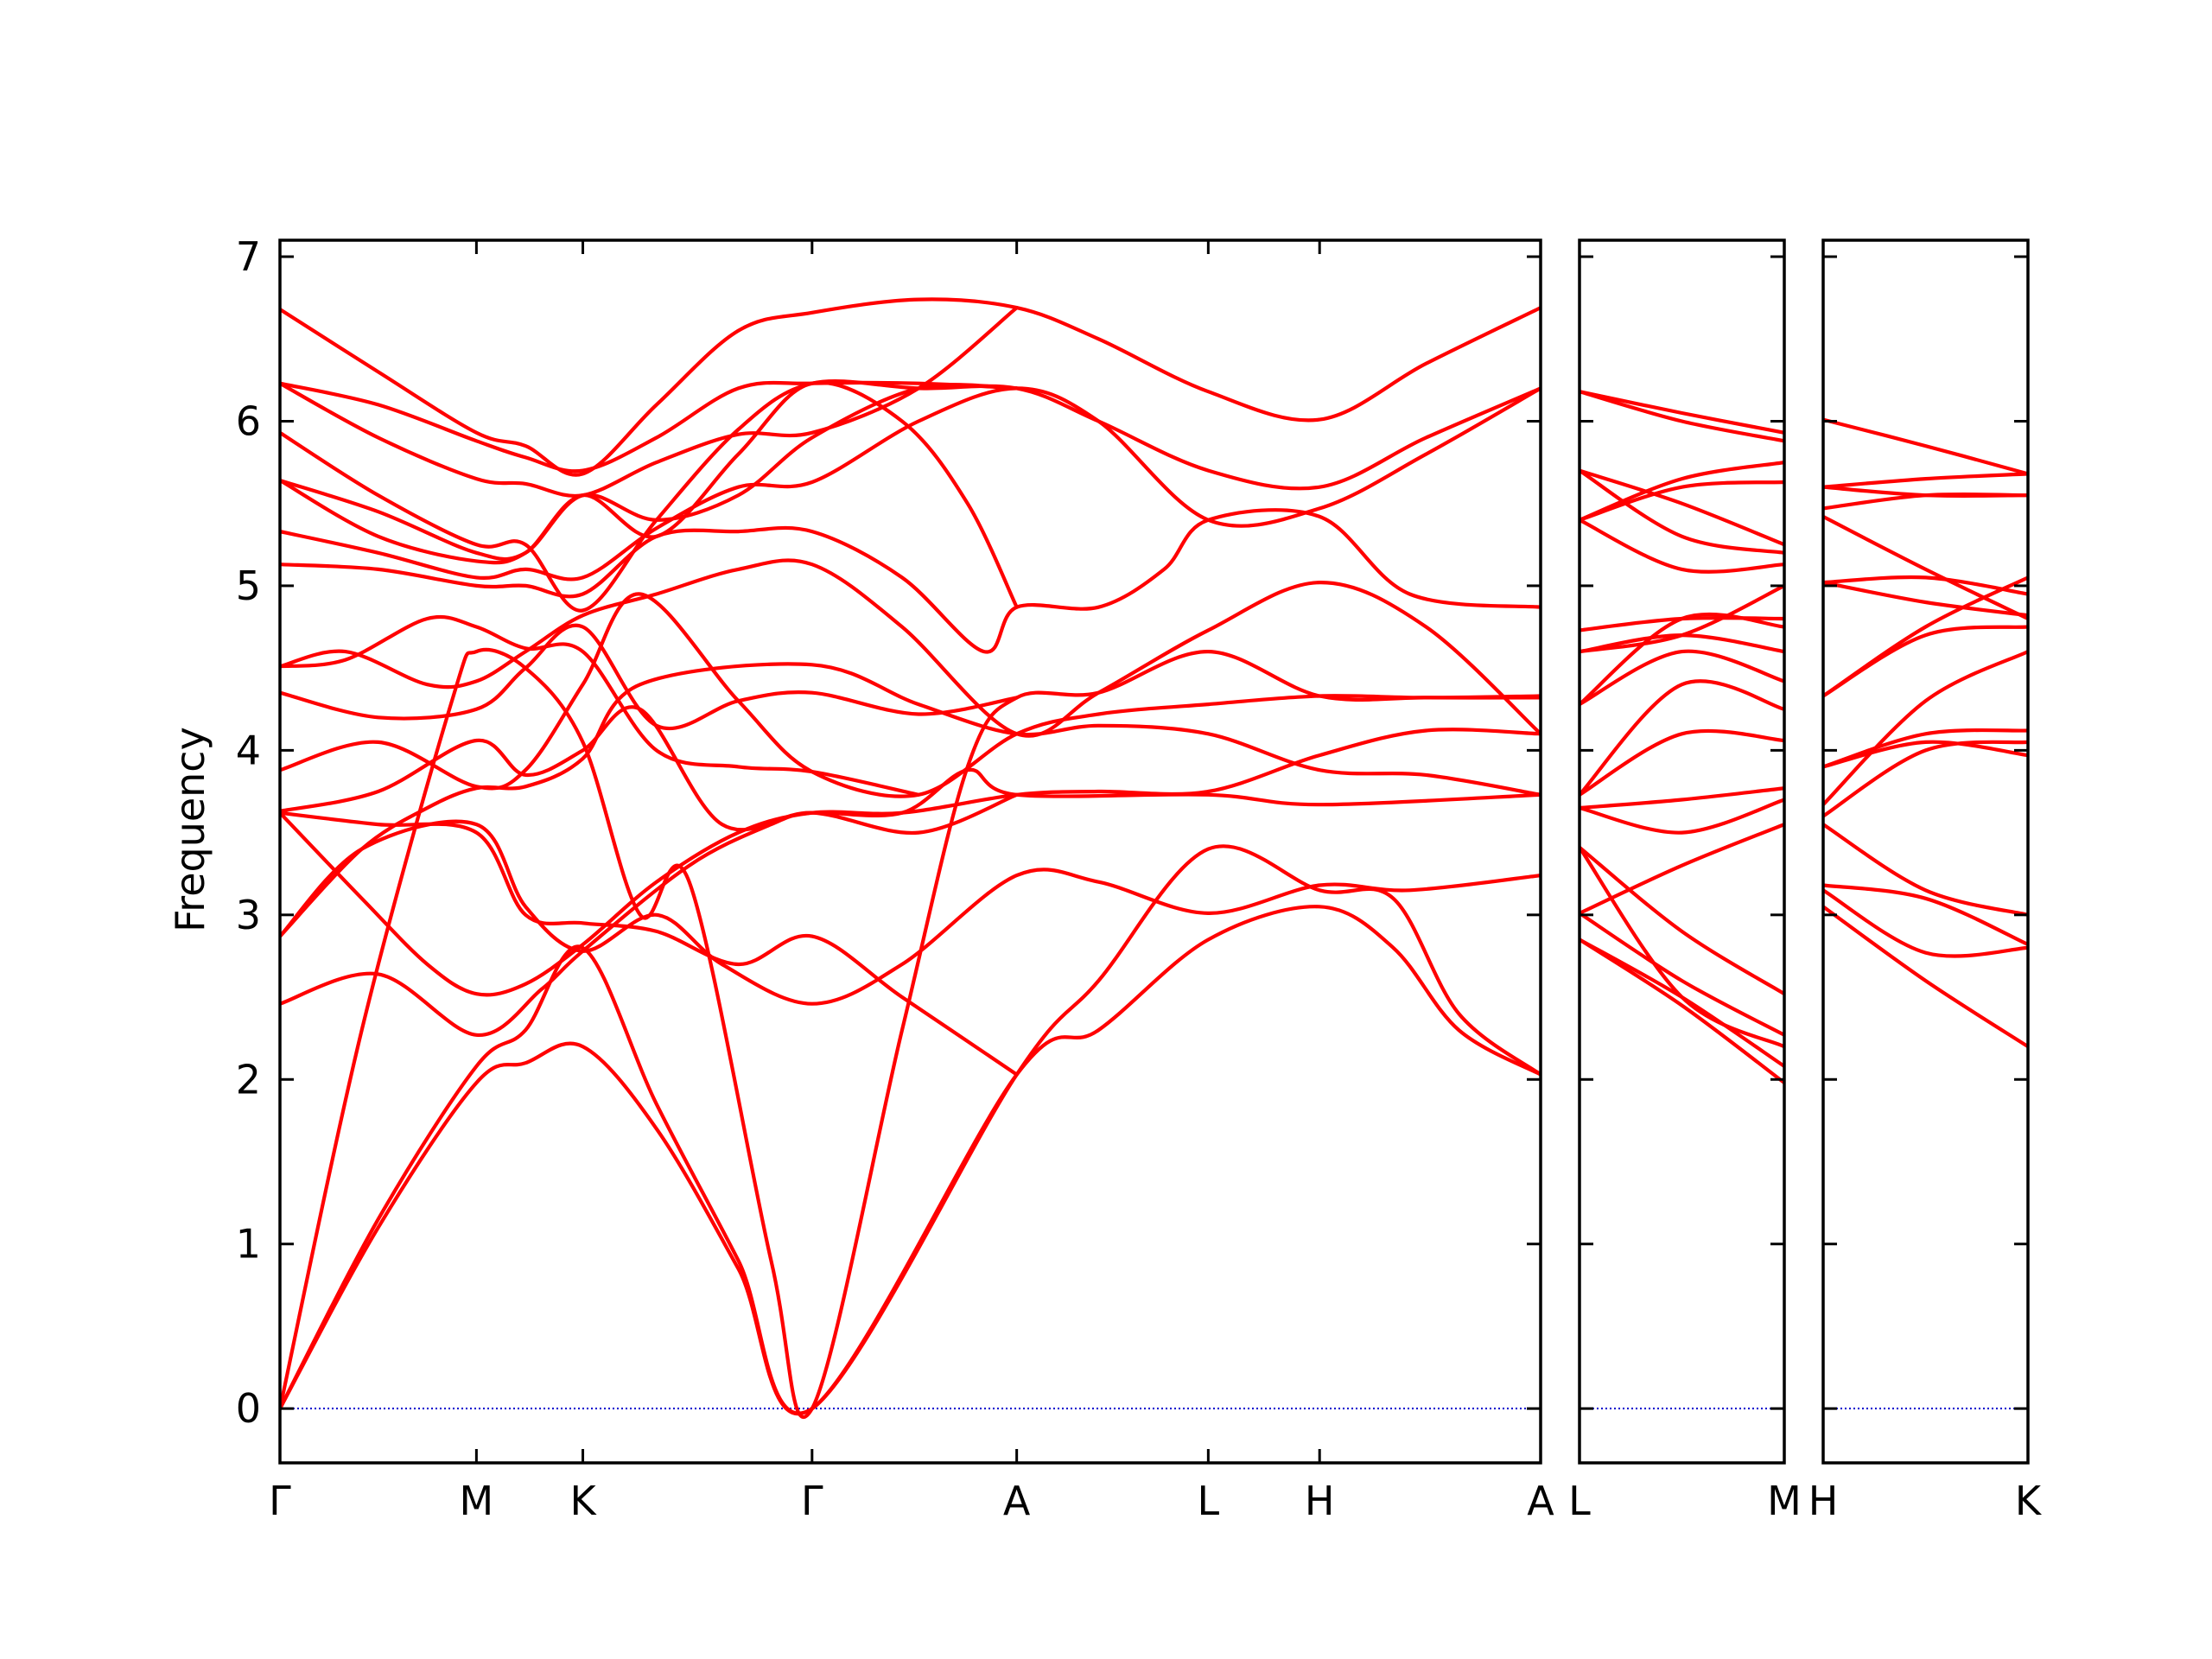 The height and width of the screenshot is (1659, 2212). Describe the element at coordinates (248, 420) in the screenshot. I see `y-tick-label: 6` at that location.